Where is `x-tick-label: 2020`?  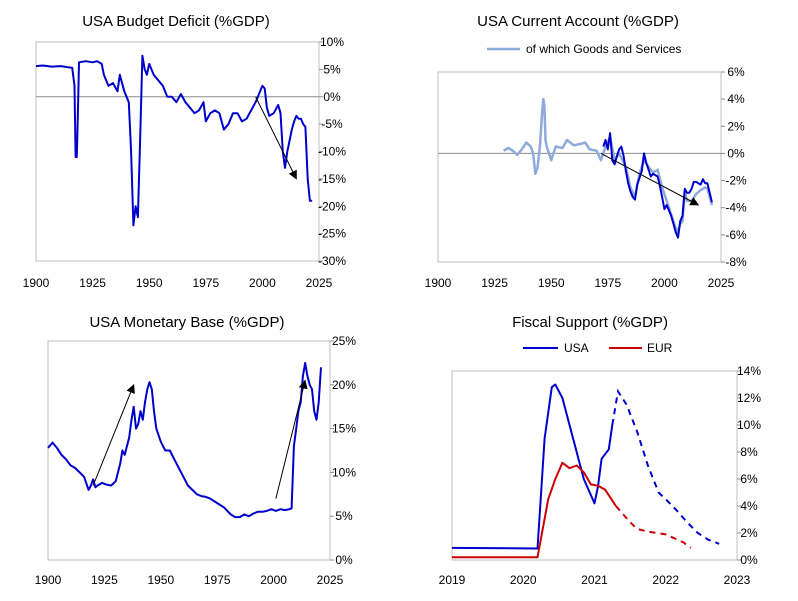 x-tick-label: 2020 is located at coordinates (523, 580).